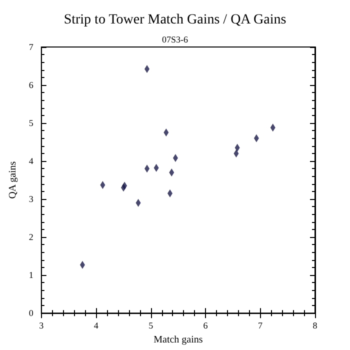  Describe the element at coordinates (31, 199) in the screenshot. I see `y-tick-label: 3` at that location.